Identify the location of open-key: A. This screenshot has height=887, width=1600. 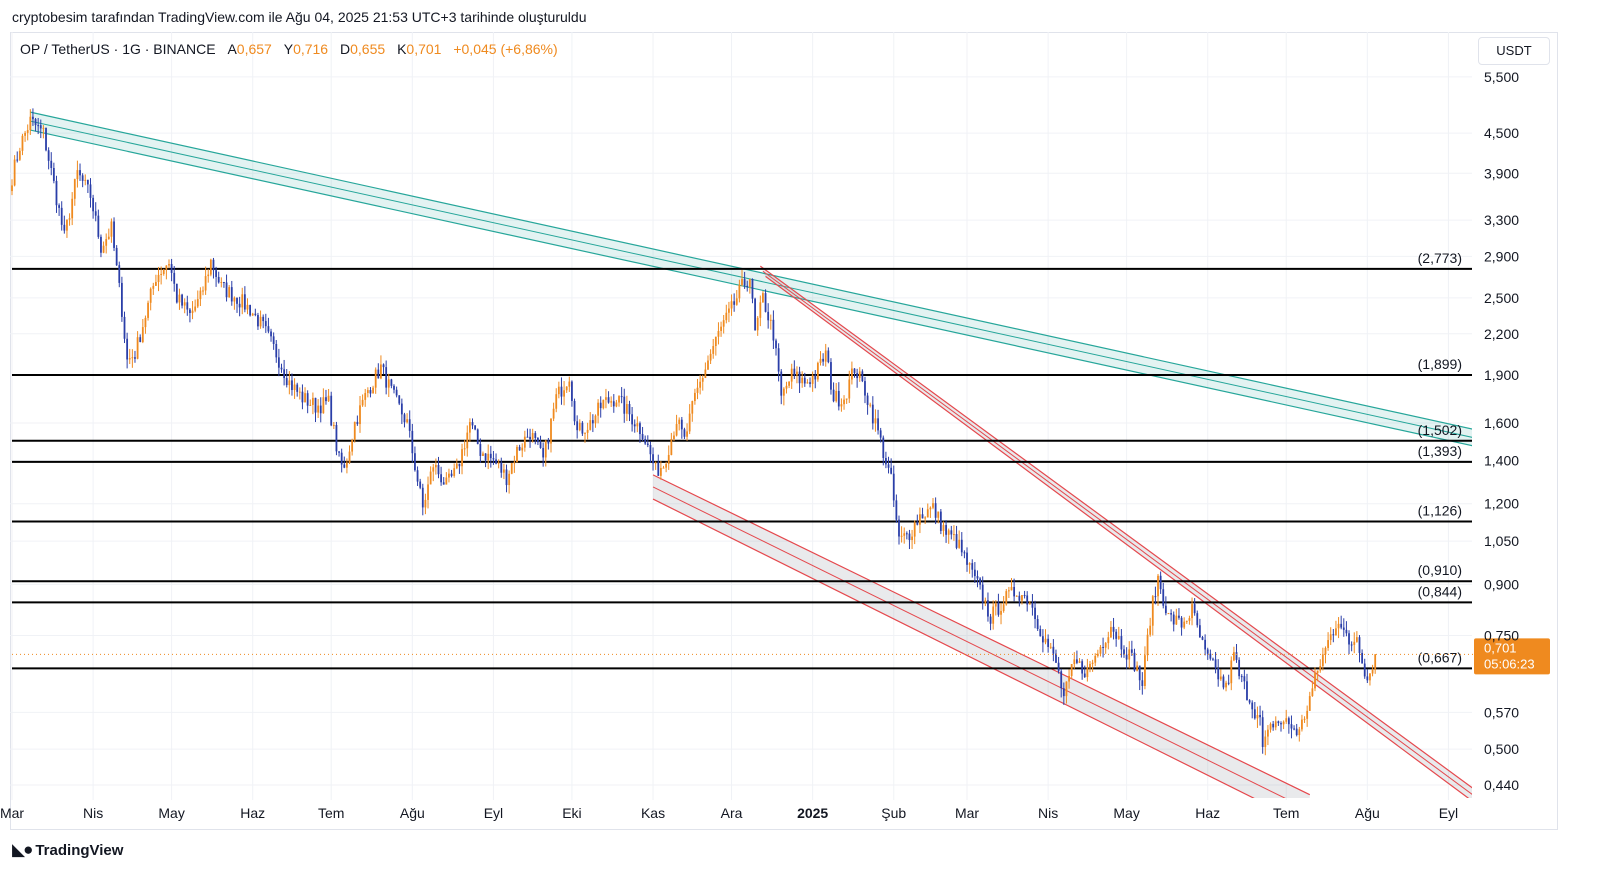
(232, 49).